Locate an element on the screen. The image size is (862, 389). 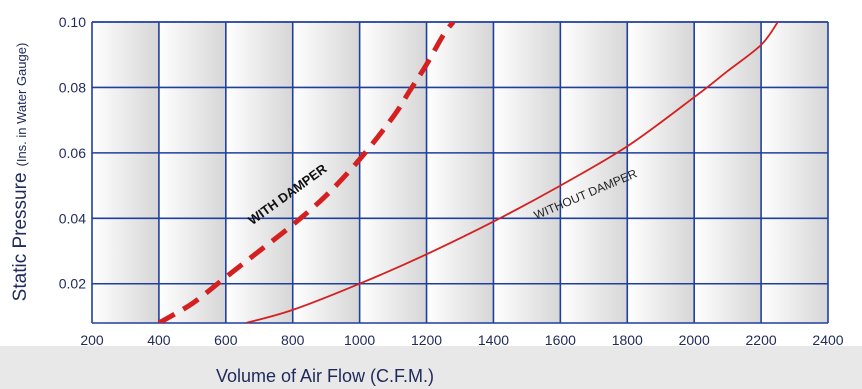
footer-band is located at coordinates (431, 367).